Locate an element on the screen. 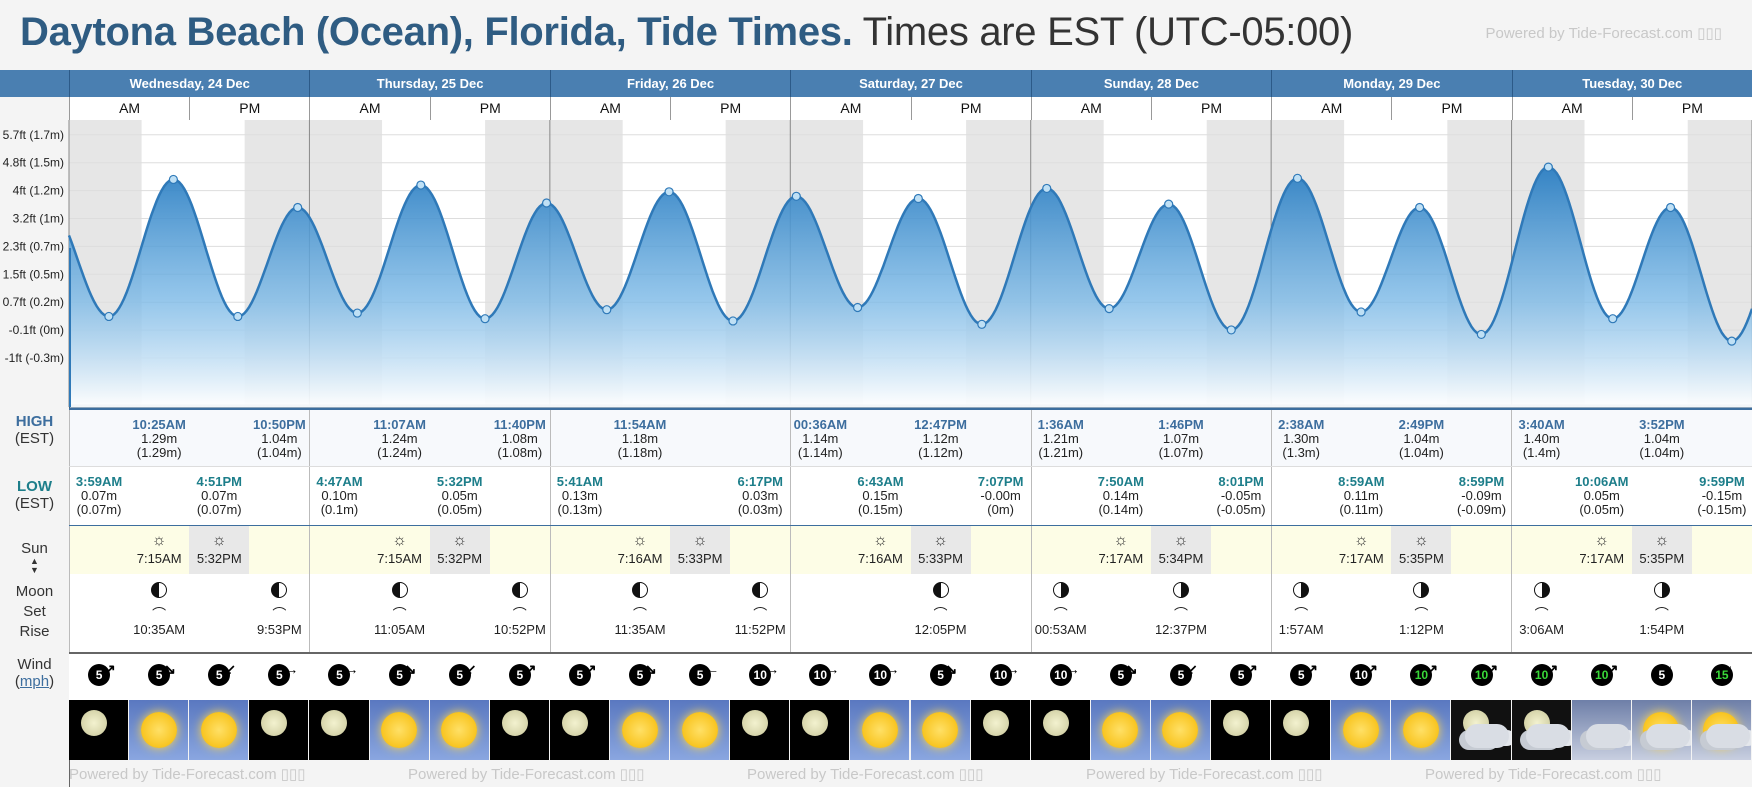 Image resolution: width=1752 pixels, height=787 pixels. wind-cell: 5 ↓ is located at coordinates (1662, 673).